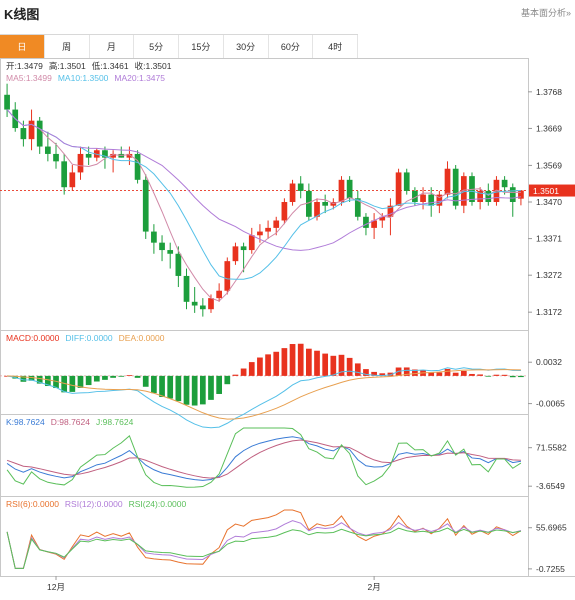 This screenshot has width=575, height=600. I want to click on tab-month: 月, so click(112, 47).